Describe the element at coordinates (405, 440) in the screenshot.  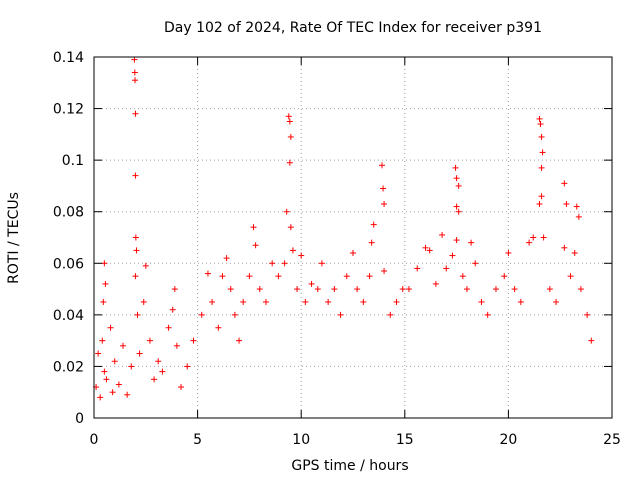
I see `x-tick-label: 15` at that location.